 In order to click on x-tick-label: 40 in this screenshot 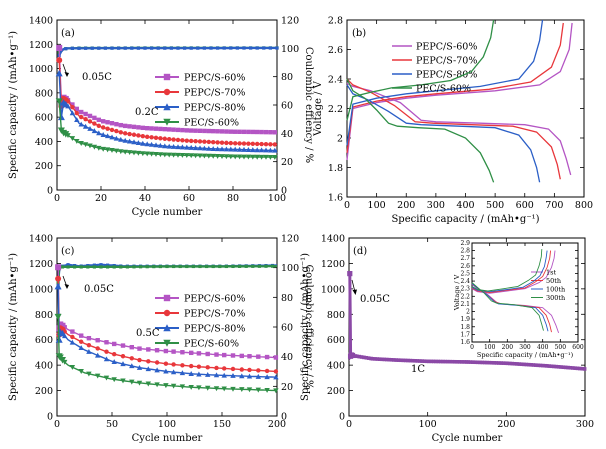, I will do `click(145, 198)`.